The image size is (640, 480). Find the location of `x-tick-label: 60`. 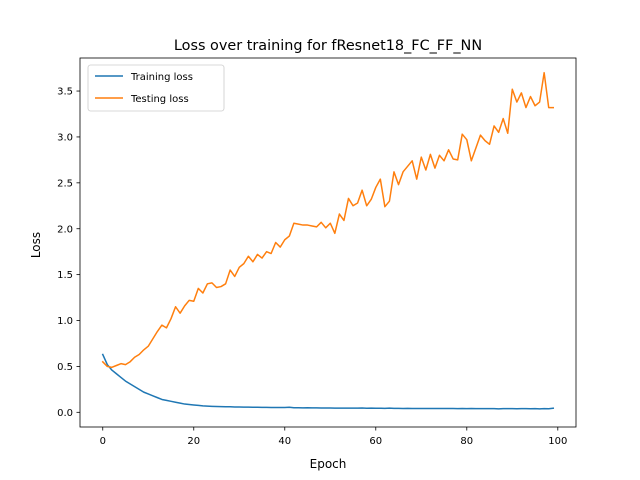

x-tick-label: 60 is located at coordinates (375, 441).